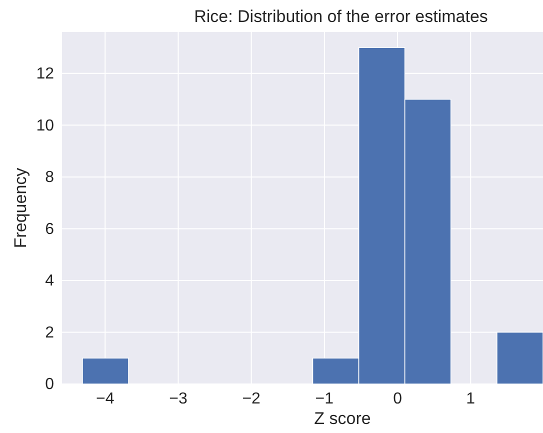 The width and height of the screenshot is (543, 433). What do you see at coordinates (397, 399) in the screenshot?
I see `x-tick-label: 0` at bounding box center [397, 399].